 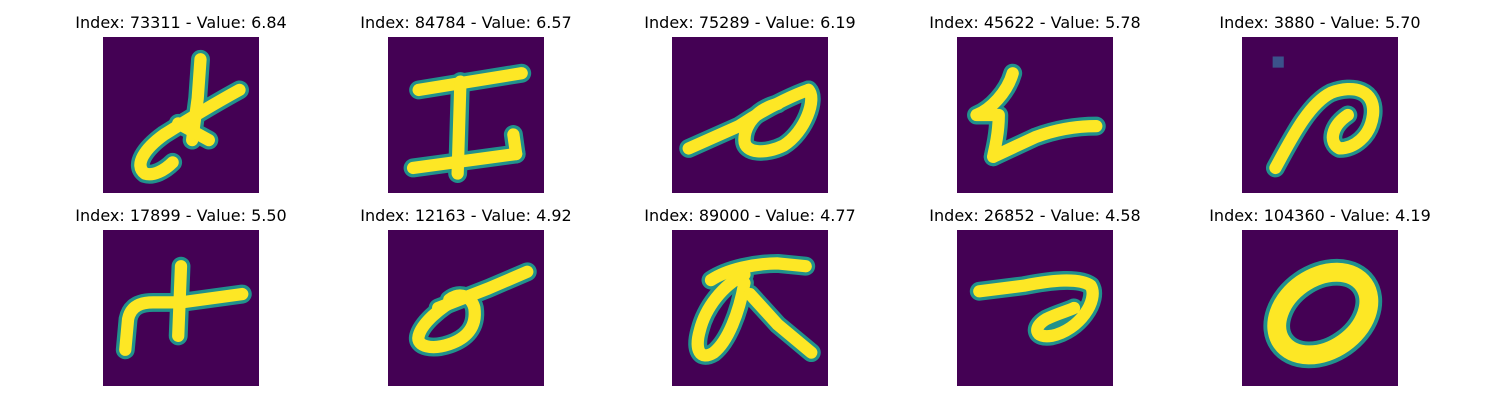 I want to click on image-panel: Index: 75289 - Value: 6.19, so click(x=750, y=103).